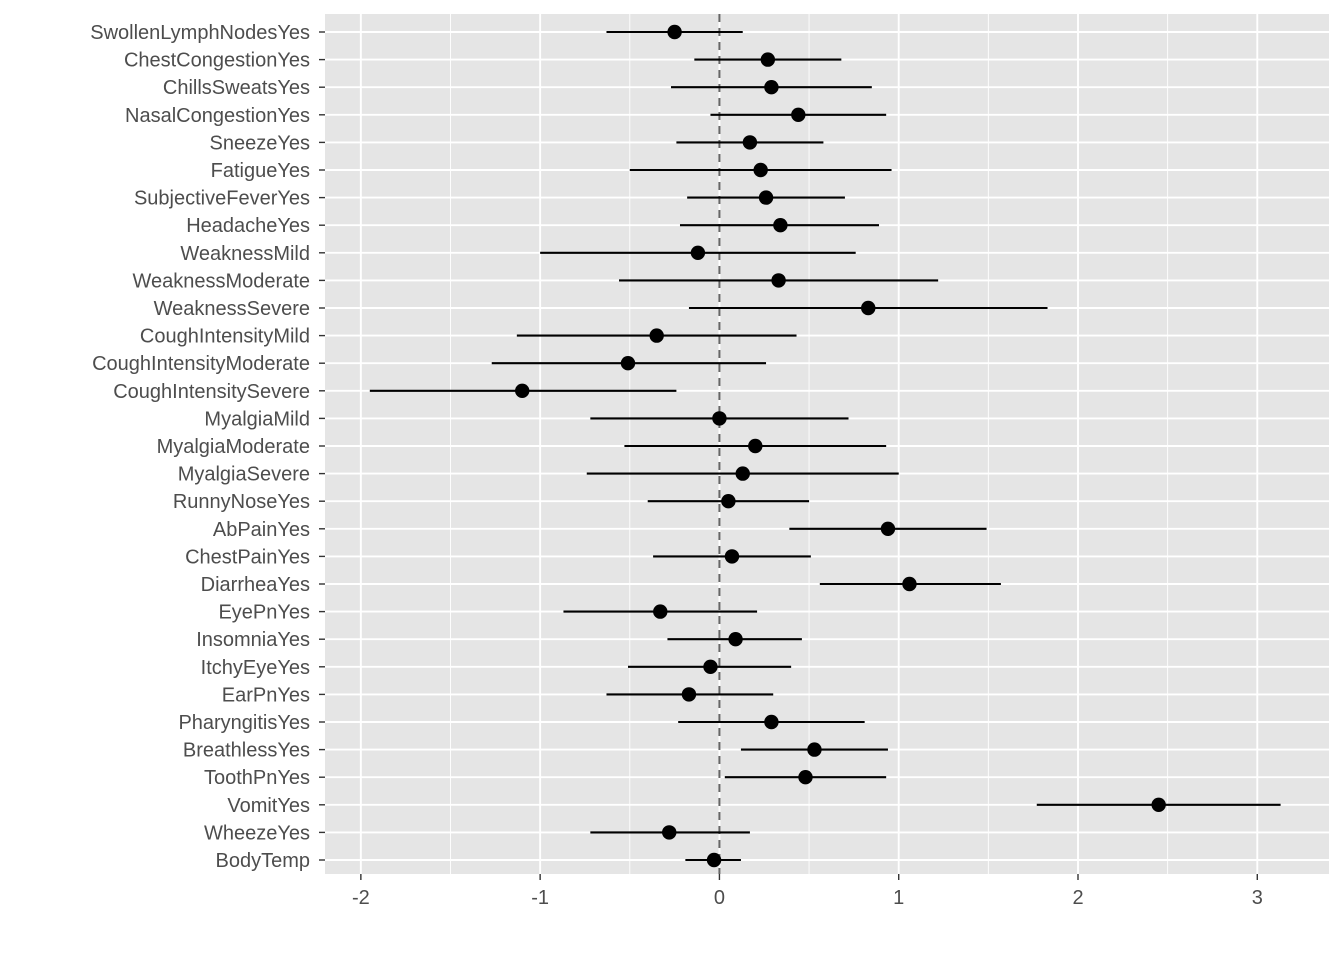 This screenshot has width=1344, height=960. I want to click on point-MyalgiaModerate, so click(755, 446).